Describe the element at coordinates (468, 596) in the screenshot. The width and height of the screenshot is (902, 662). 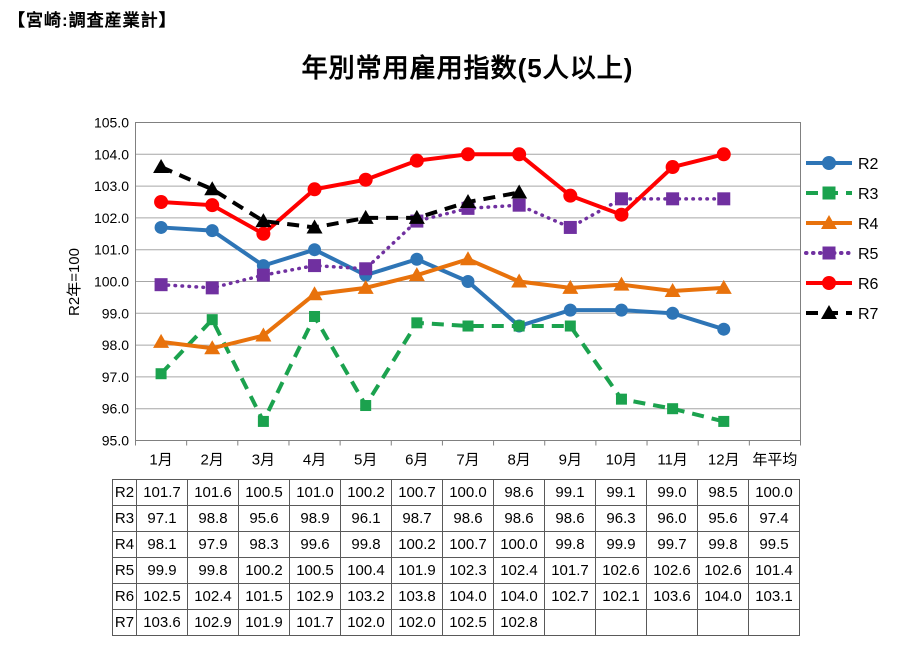
I see `cell-R6-7月: 104.0` at that location.